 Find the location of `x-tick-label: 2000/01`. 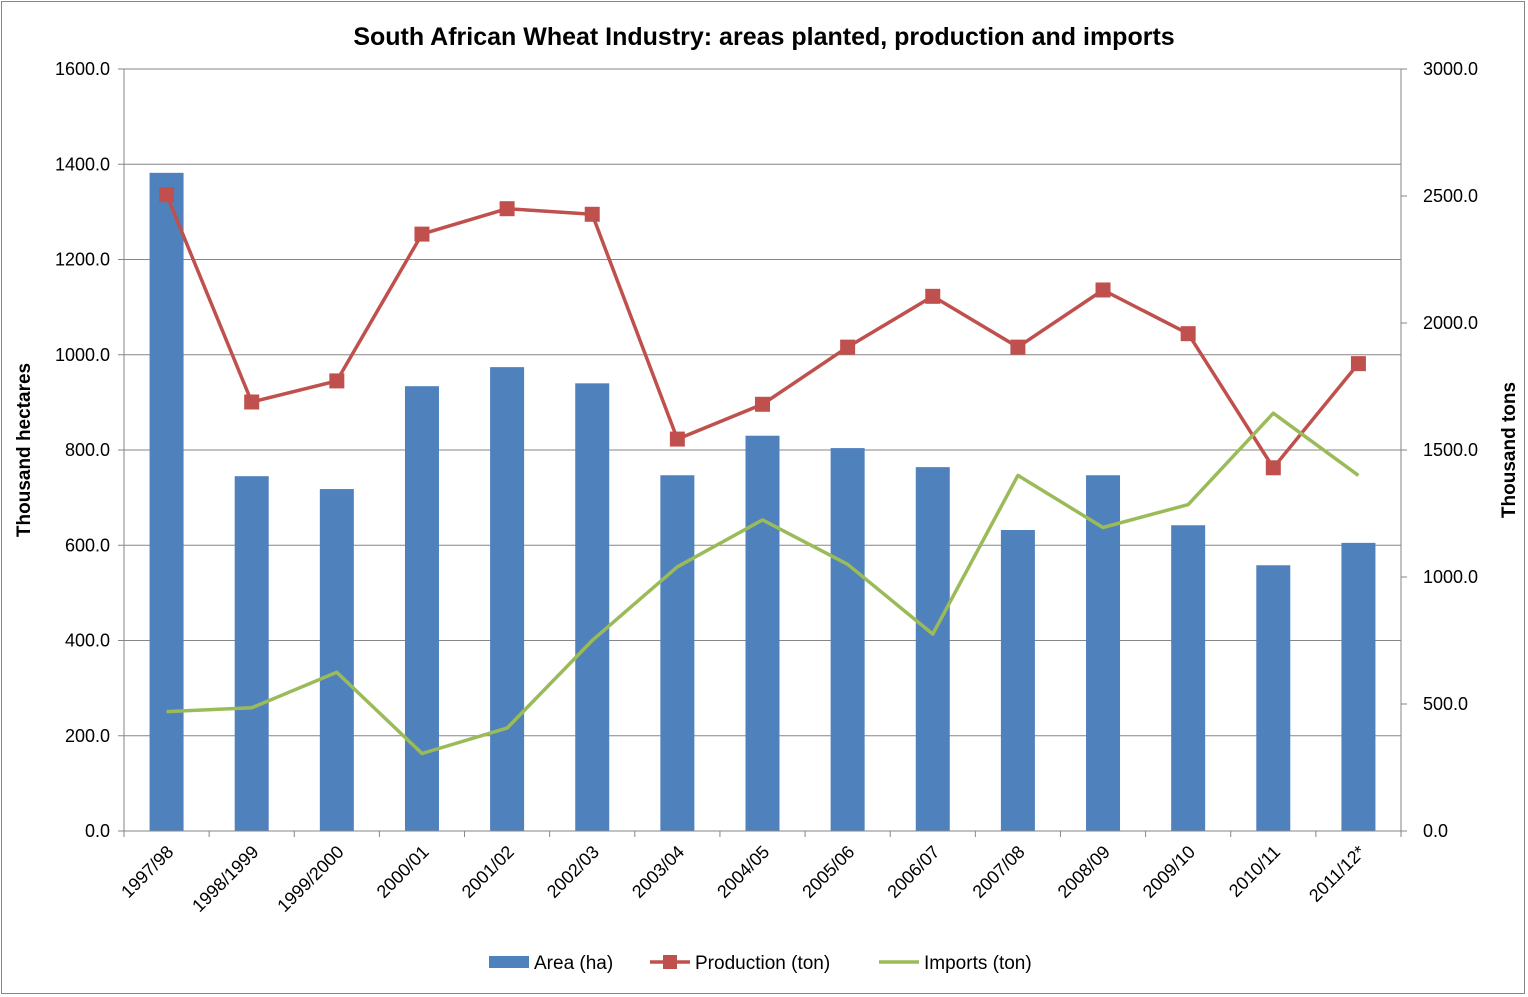

x-tick-label: 2000/01 is located at coordinates (403, 872).